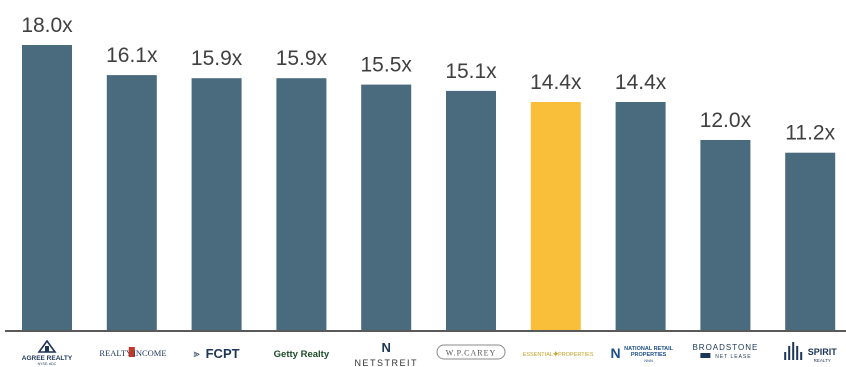  What do you see at coordinates (386, 362) in the screenshot?
I see `svg-text: NETSTREIT` at bounding box center [386, 362].